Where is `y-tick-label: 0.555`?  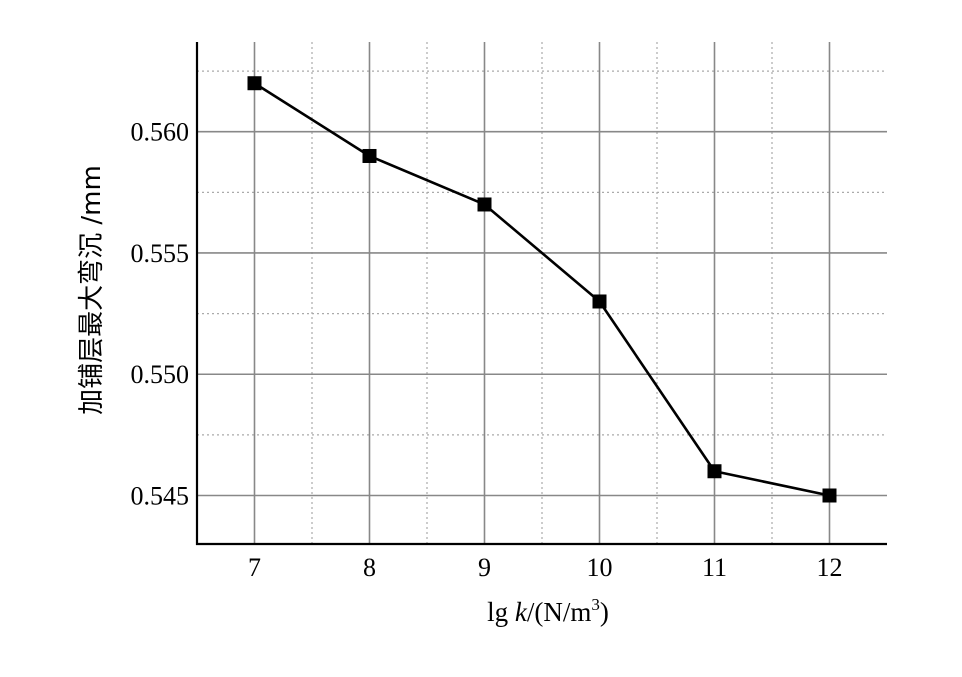 y-tick-label: 0.555 is located at coordinates (160, 253).